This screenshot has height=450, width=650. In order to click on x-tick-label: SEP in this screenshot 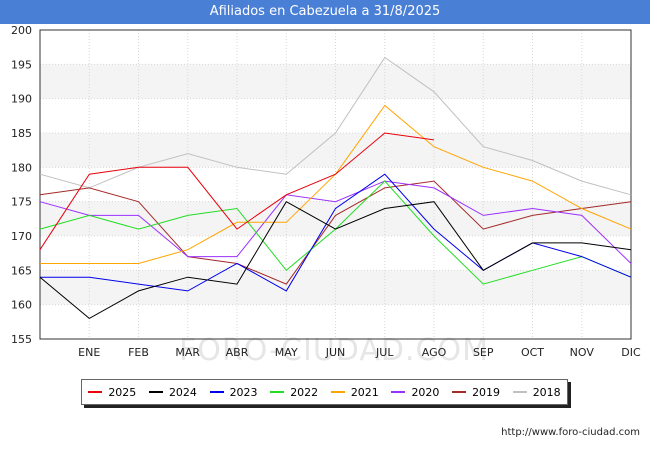, I will do `click(483, 352)`.